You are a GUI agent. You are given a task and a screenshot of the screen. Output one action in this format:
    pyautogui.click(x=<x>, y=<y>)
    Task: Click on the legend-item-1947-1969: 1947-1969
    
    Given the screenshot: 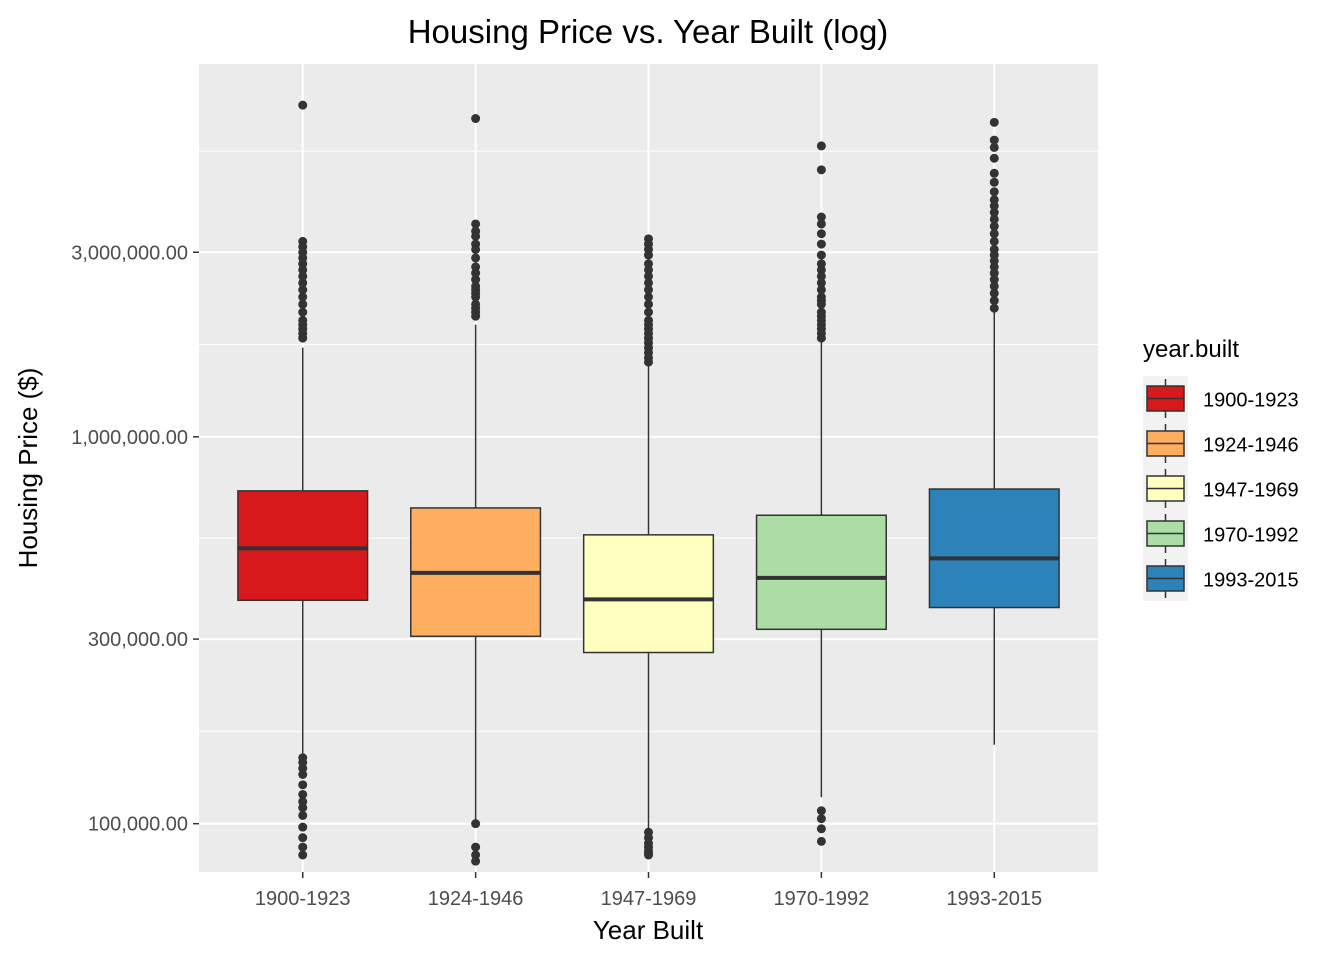 What is the action you would take?
    pyautogui.click(x=1221, y=488)
    